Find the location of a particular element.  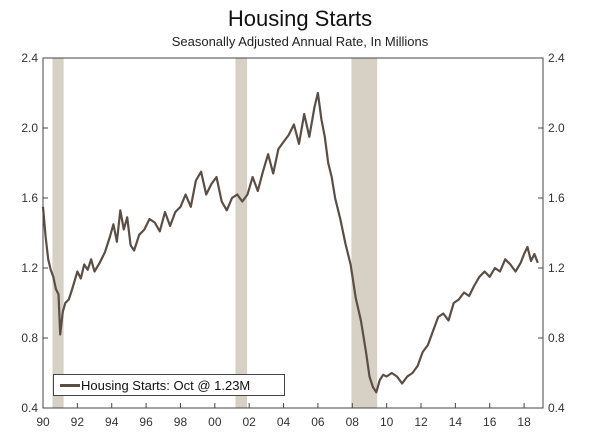

x-tick-label: 06 is located at coordinates (318, 422).